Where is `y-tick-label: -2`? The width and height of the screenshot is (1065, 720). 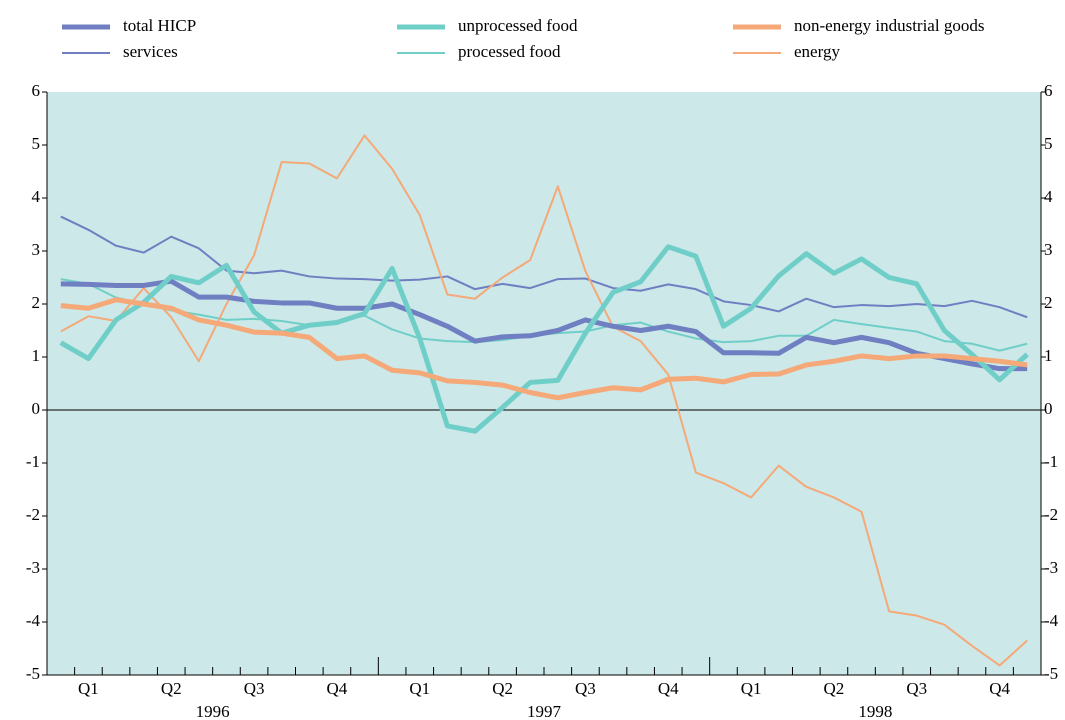
y-tick-label: -2 is located at coordinates (33, 514).